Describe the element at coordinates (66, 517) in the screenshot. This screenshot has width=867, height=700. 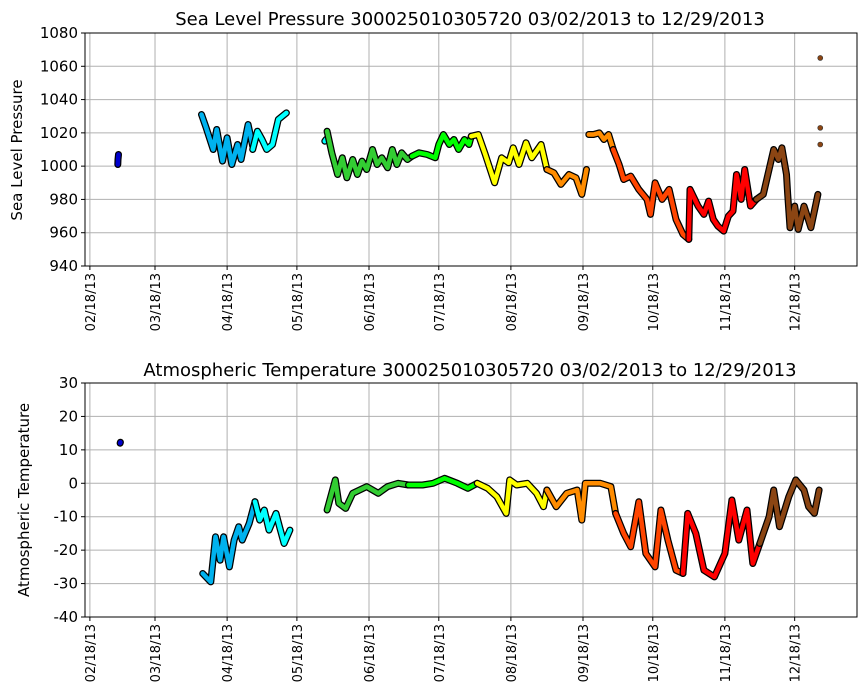
I see `y-tick-label: -10` at that location.